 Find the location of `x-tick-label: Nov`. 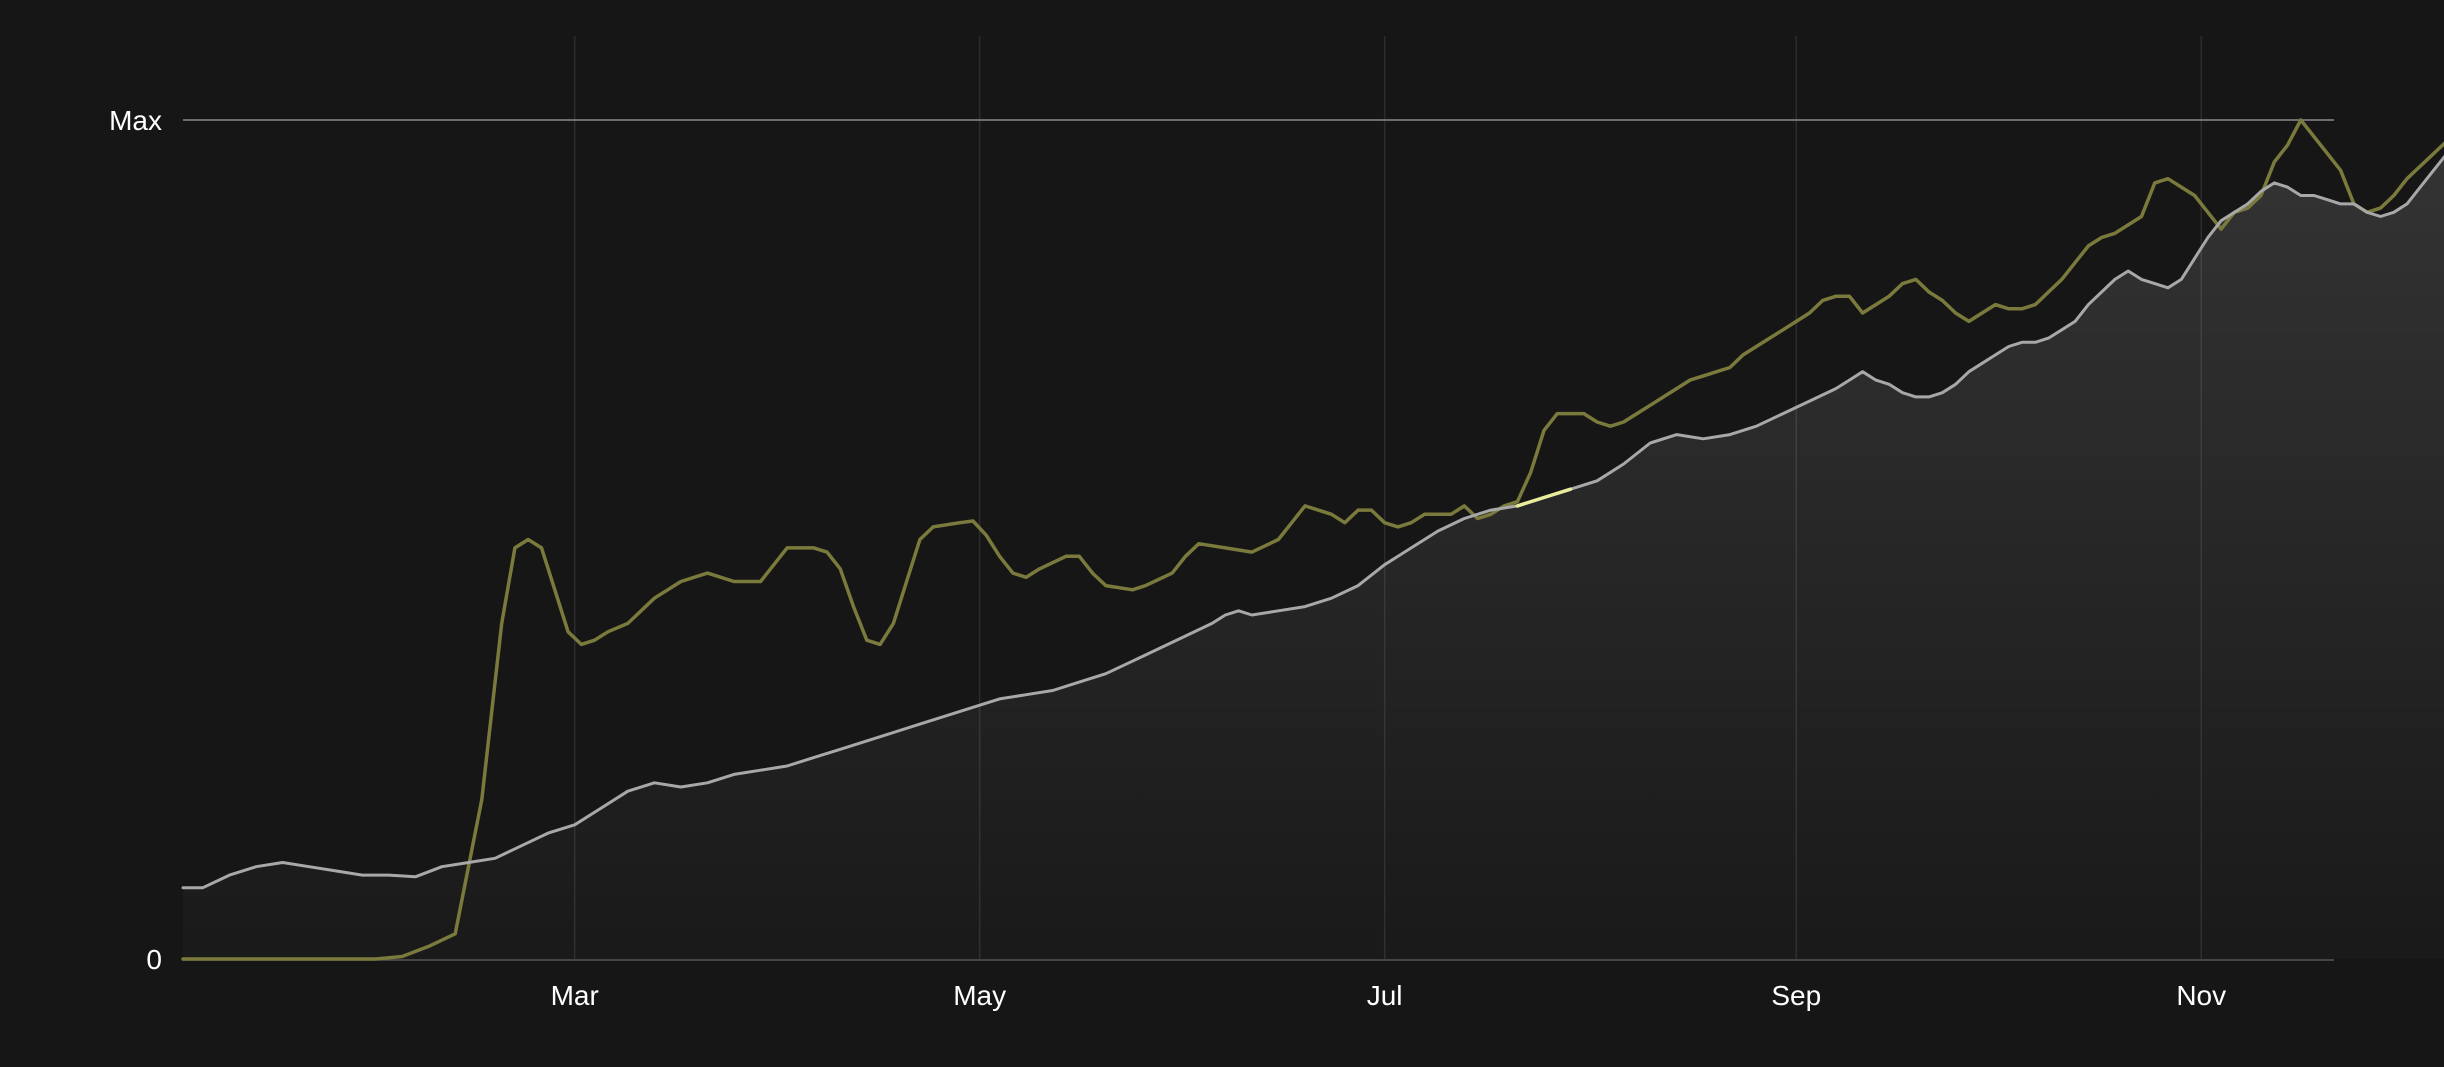

x-tick-label: Nov is located at coordinates (2201, 995).